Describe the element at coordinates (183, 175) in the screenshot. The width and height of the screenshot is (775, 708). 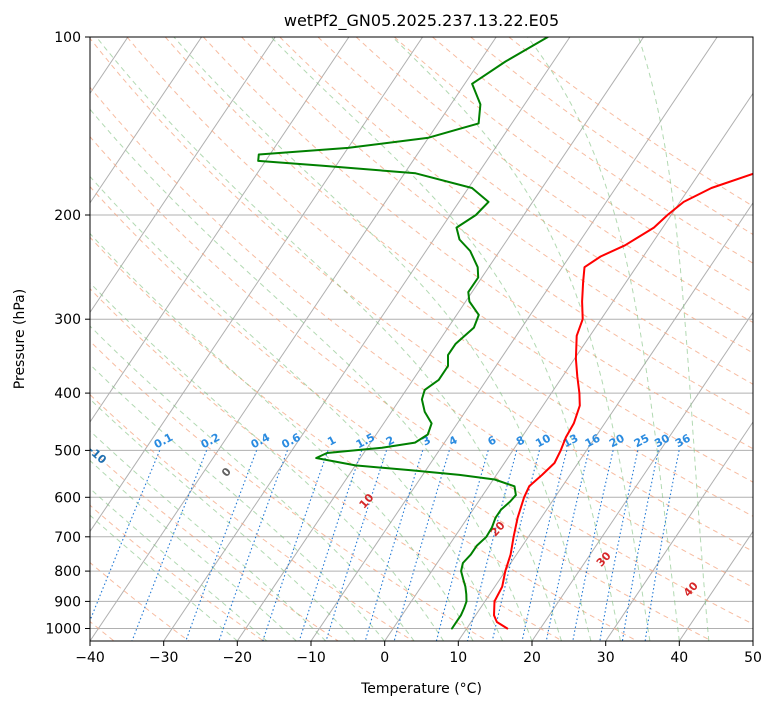
I see `isotherm--70` at that location.